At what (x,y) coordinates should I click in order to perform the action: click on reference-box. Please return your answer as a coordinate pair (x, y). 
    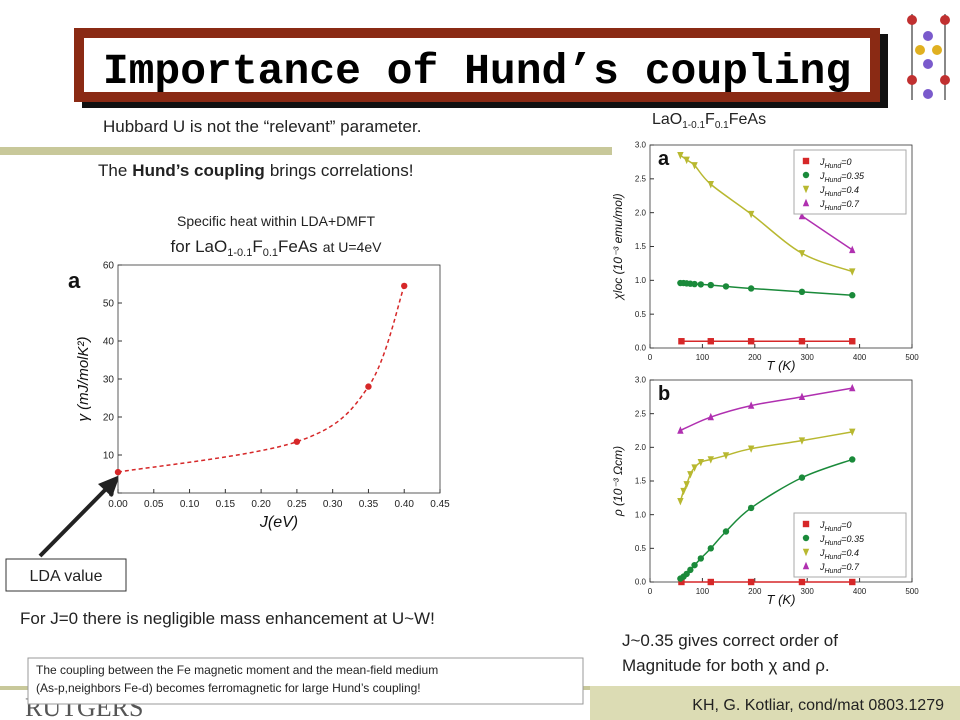
    Looking at the image, I should click on (775, 703).